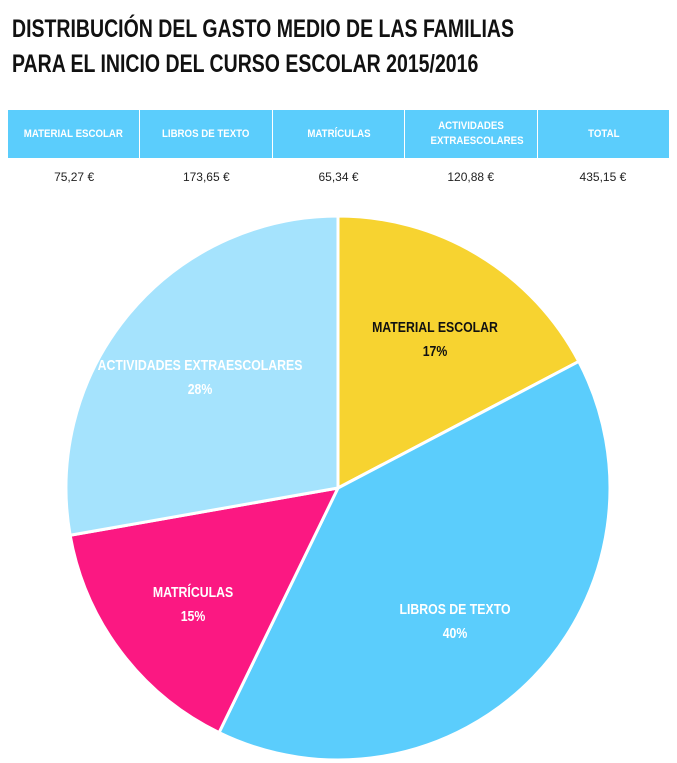 This screenshot has width=677, height=763. What do you see at coordinates (206, 177) in the screenshot?
I see `table-cell-libros-de-texto: 173,65 €` at bounding box center [206, 177].